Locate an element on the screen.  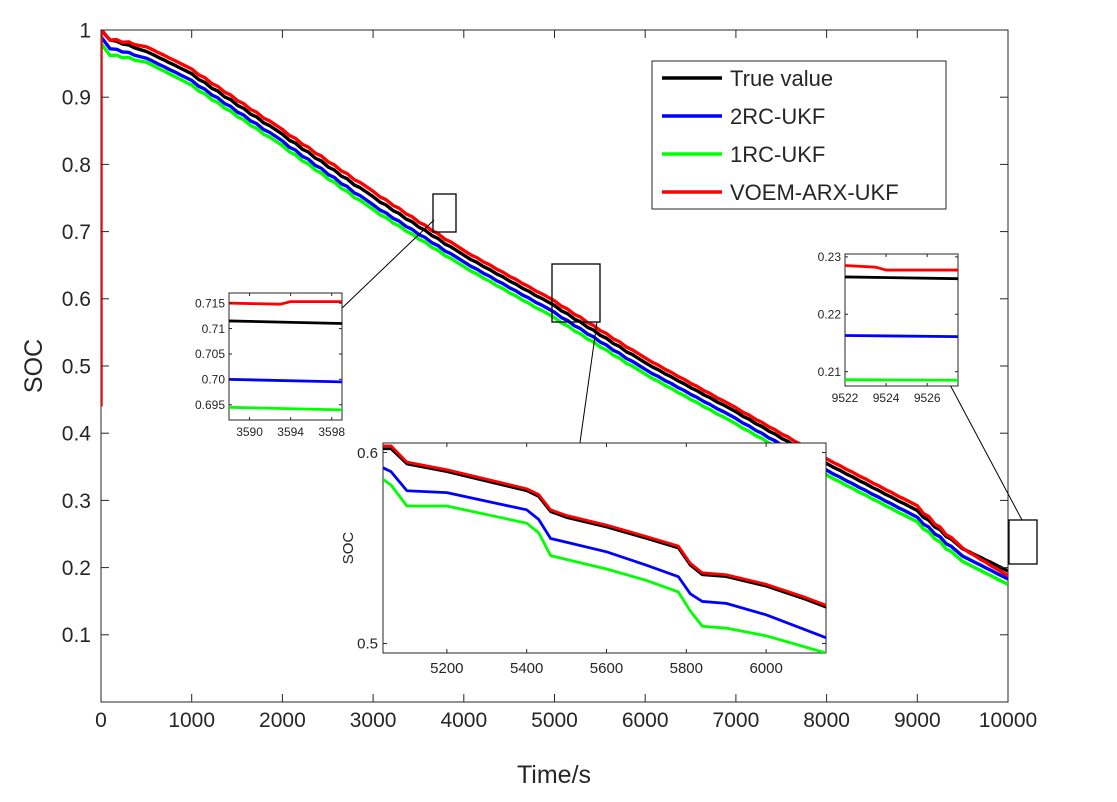
inset-3590-box is located at coordinates (285, 356).